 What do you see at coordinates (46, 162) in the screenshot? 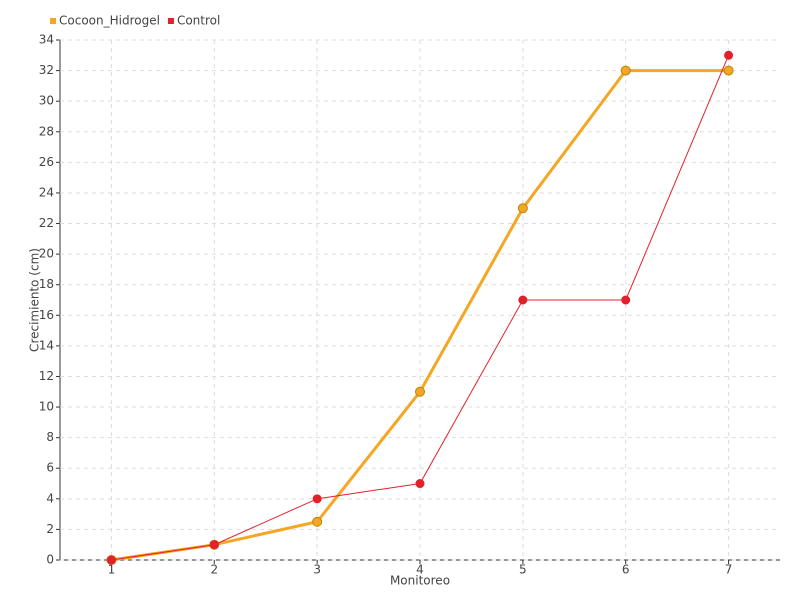
I see `y-tick-label: 26` at bounding box center [46, 162].